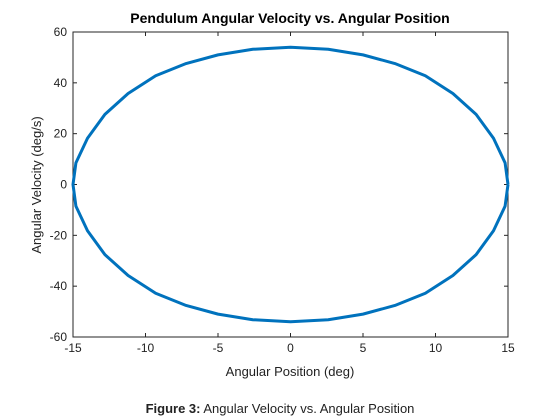 The width and height of the screenshot is (560, 420). I want to click on caption-text: Angular Velocity vs. Angular Position, so click(309, 408).